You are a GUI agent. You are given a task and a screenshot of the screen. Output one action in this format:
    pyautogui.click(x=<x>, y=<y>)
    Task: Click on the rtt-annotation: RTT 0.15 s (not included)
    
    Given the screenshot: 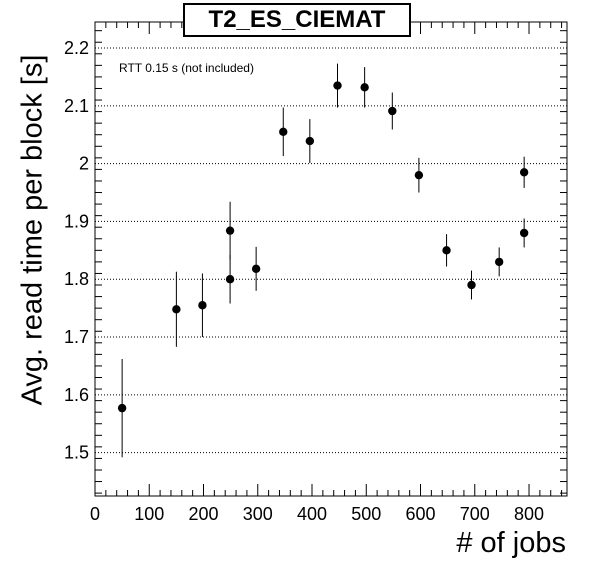 What is the action you would take?
    pyautogui.click(x=186, y=68)
    